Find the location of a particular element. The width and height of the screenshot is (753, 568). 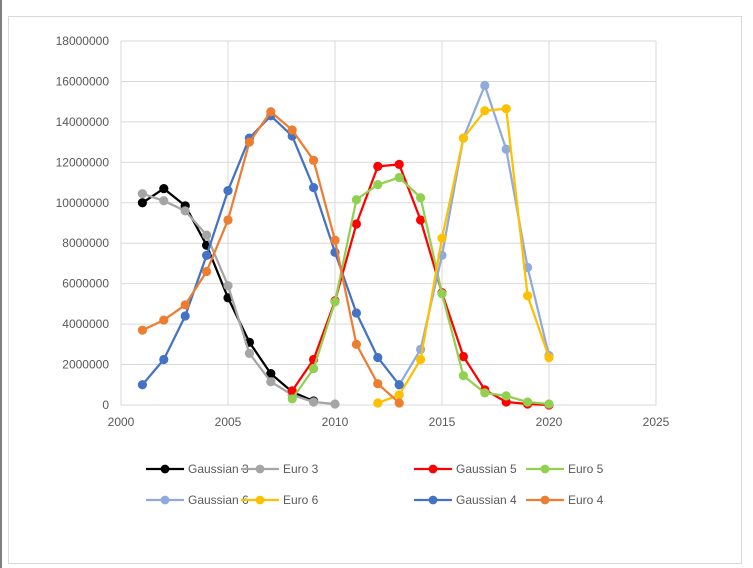

y-tick-label: 16000000 is located at coordinates (83, 81).